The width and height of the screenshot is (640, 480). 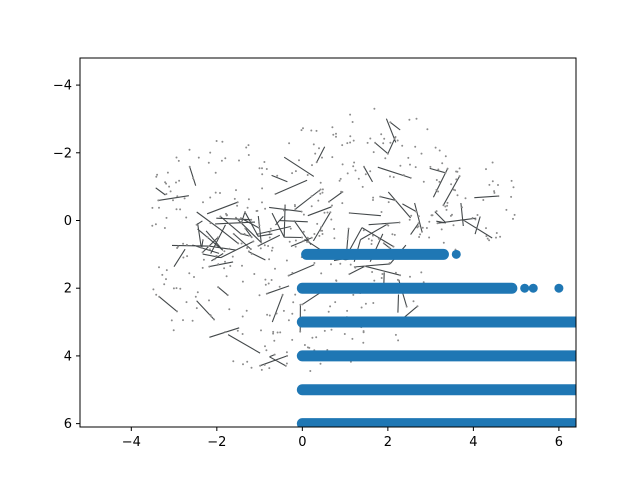 I want to click on y-tick-label: −4, so click(x=62, y=86).